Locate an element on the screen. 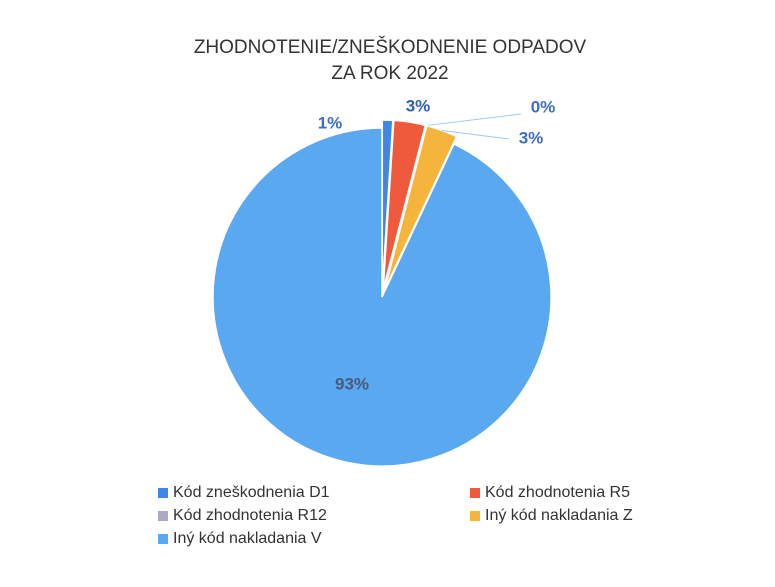 Image resolution: width=775 pixels, height=587 pixels. data-label: 93% is located at coordinates (352, 383).